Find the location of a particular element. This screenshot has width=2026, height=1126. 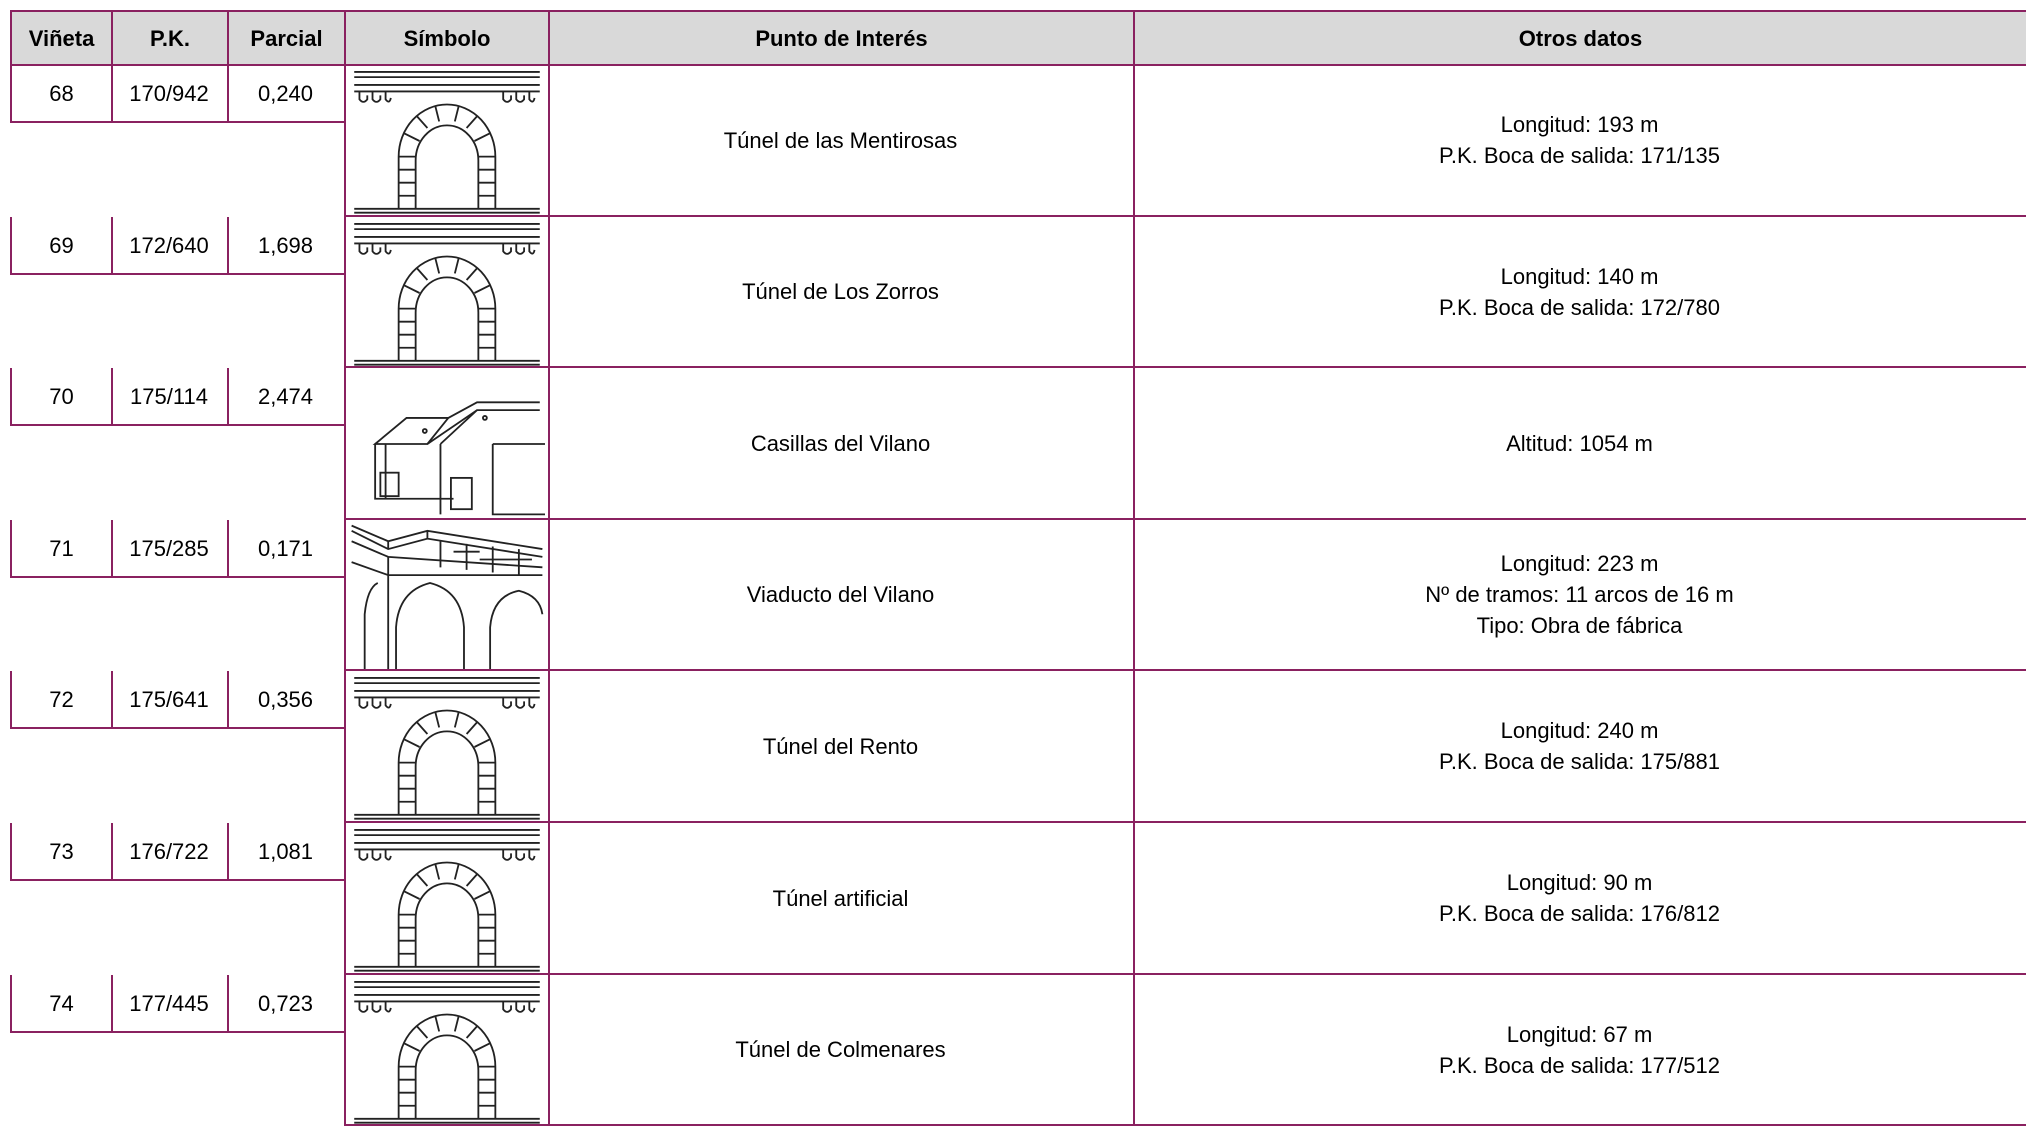

otros-line: Nº de tramos: 11 arcos de 16 m is located at coordinates (1579, 594).